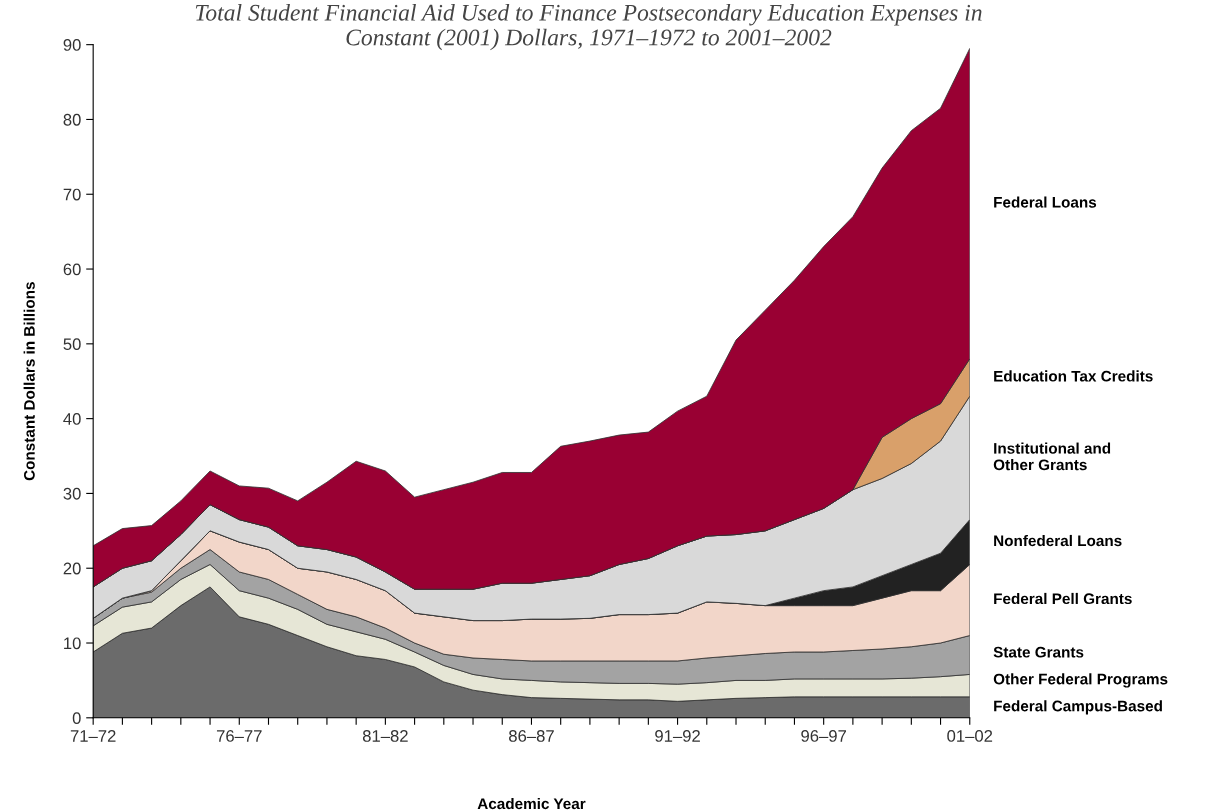 The image size is (1226, 812). Describe the element at coordinates (531, 736) in the screenshot. I see `x-tick-label: 86–87` at that location.